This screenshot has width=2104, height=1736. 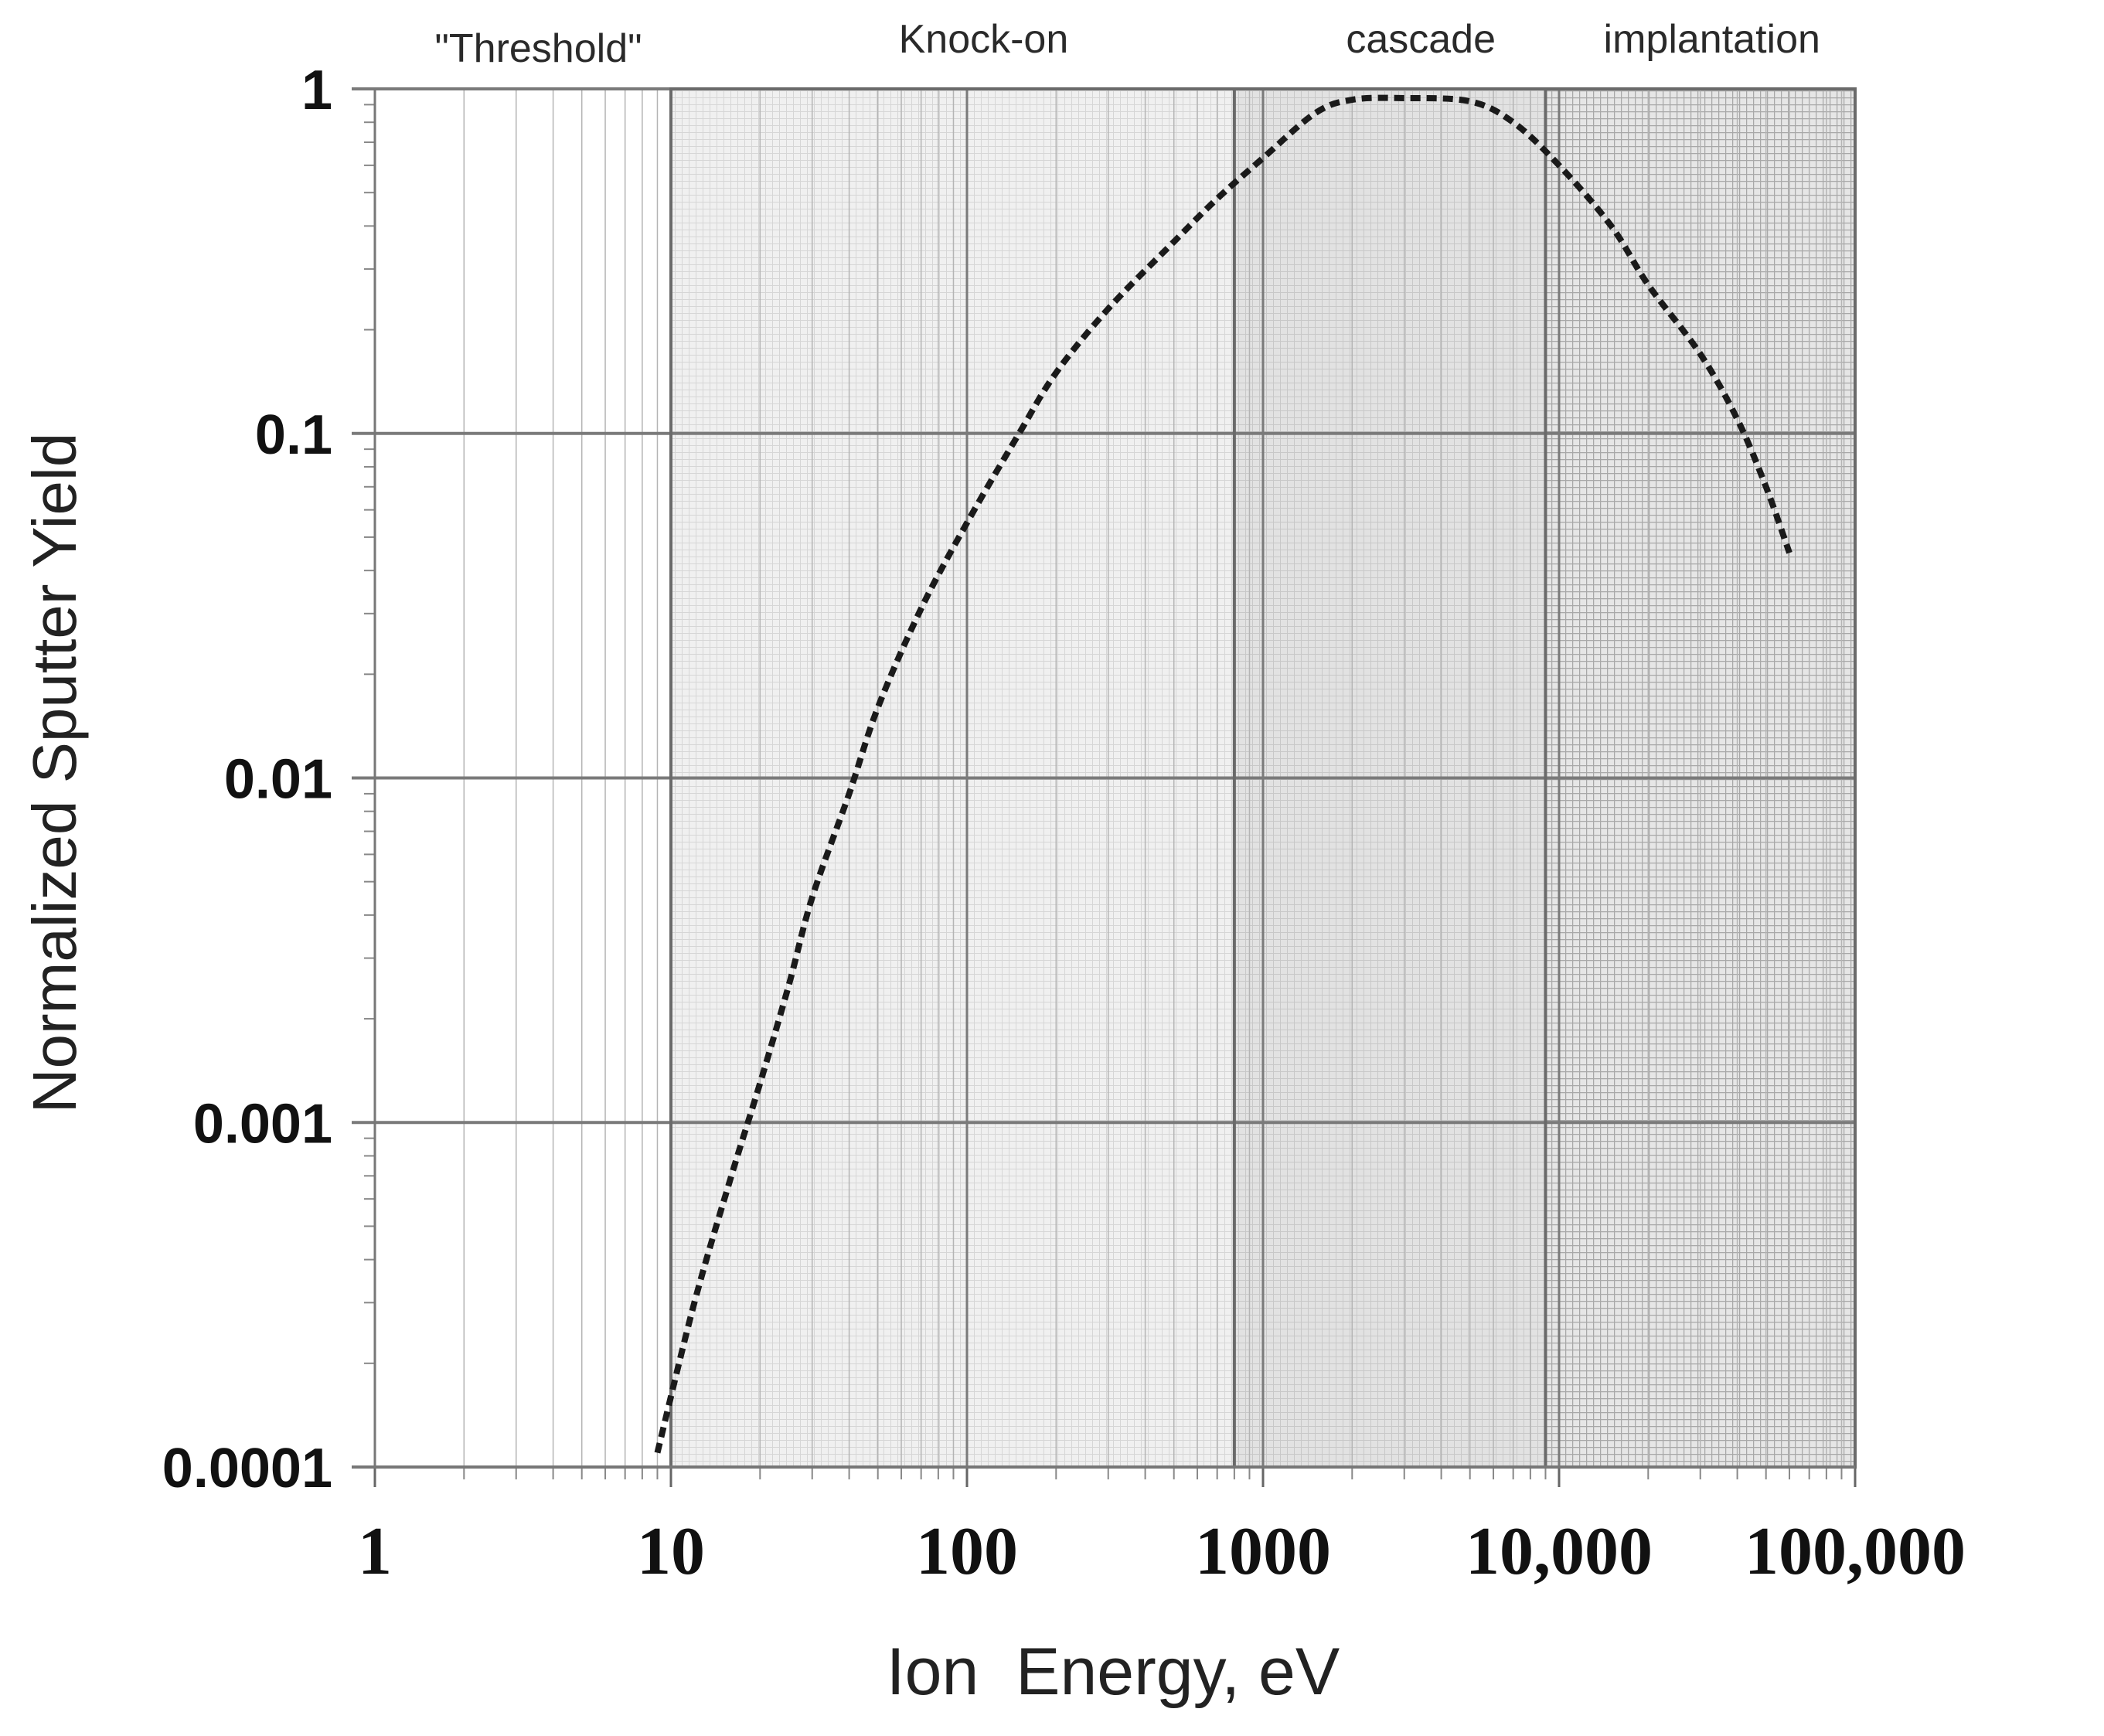 I want to click on region-label-2: cascade, so click(x=1421, y=39).